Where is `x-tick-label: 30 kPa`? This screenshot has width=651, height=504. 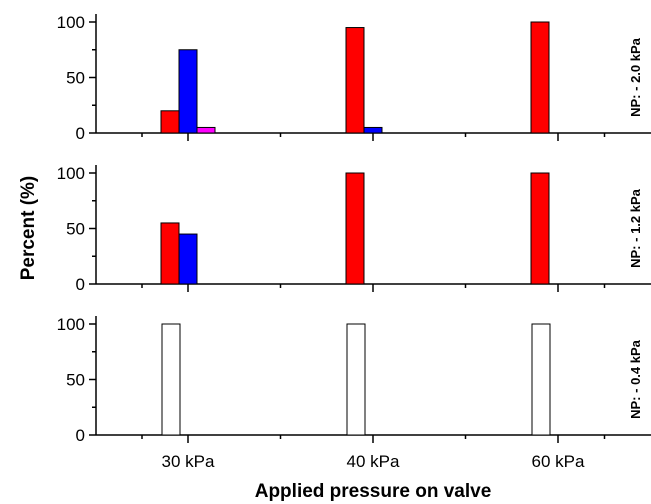
x-tick-label: 30 kPa is located at coordinates (188, 461).